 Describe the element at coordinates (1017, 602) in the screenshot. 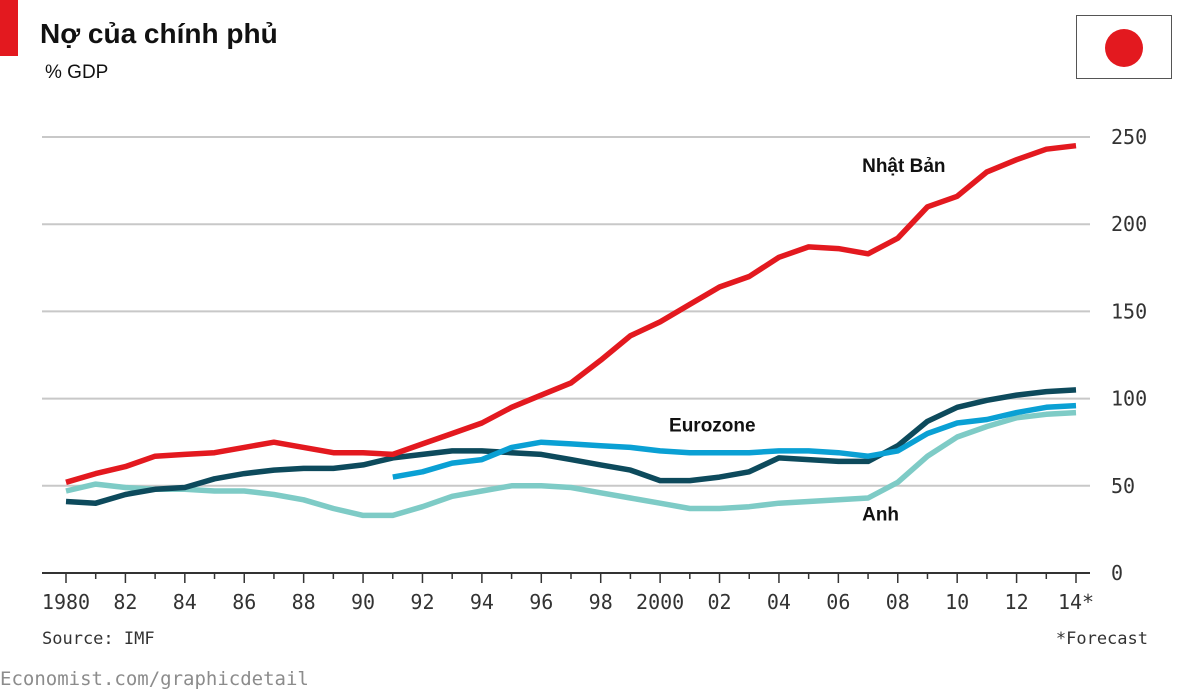

I see `x-tick-label-2012: 12` at that location.